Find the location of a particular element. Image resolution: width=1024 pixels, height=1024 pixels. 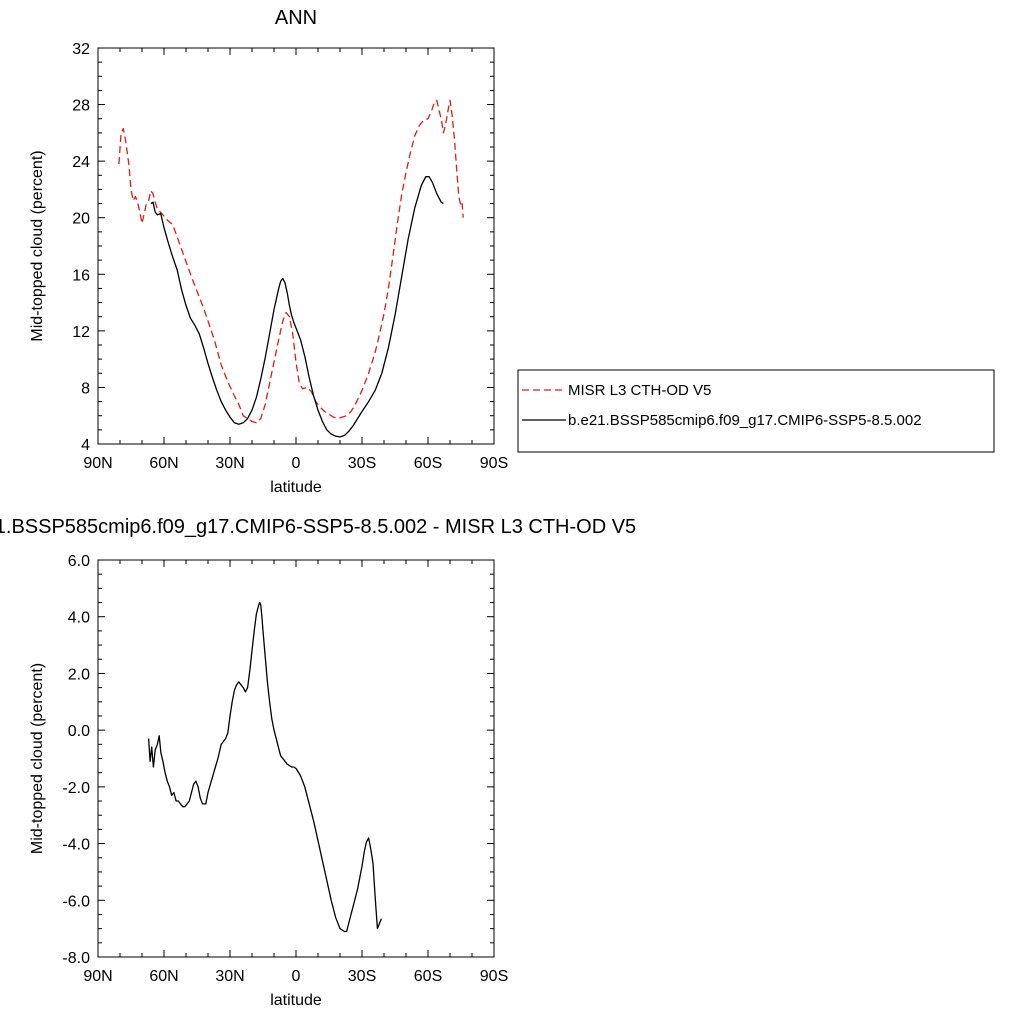

panel-1-y-tick-label: 28 is located at coordinates (81, 106).